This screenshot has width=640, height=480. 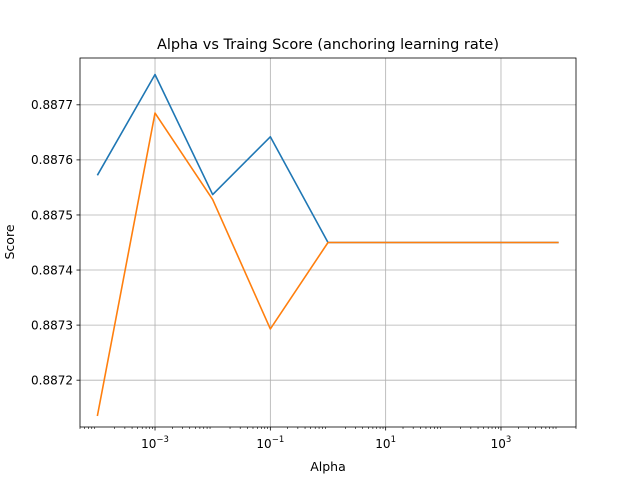 What do you see at coordinates (52, 105) in the screenshot?
I see `y-tick-label: 0.8877` at bounding box center [52, 105].